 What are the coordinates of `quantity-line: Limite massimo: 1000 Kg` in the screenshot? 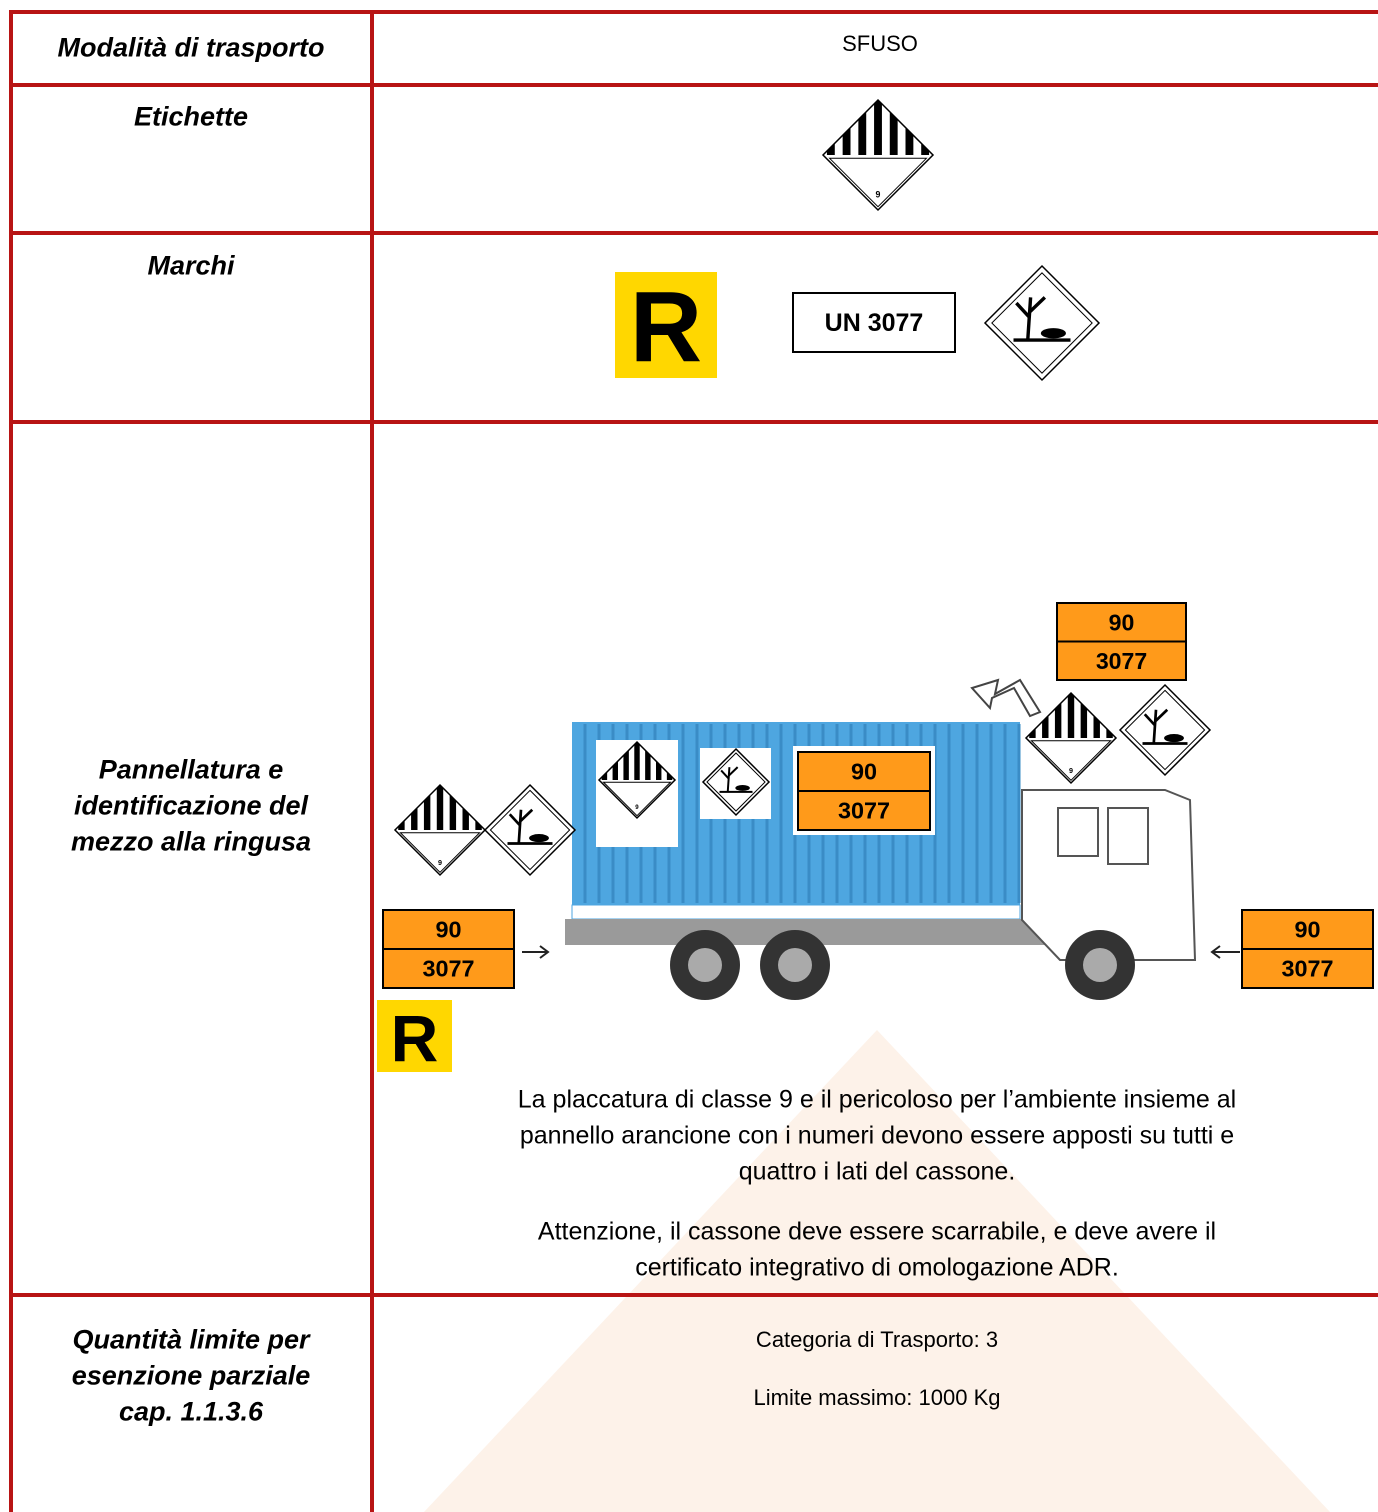 It's located at (877, 1397).